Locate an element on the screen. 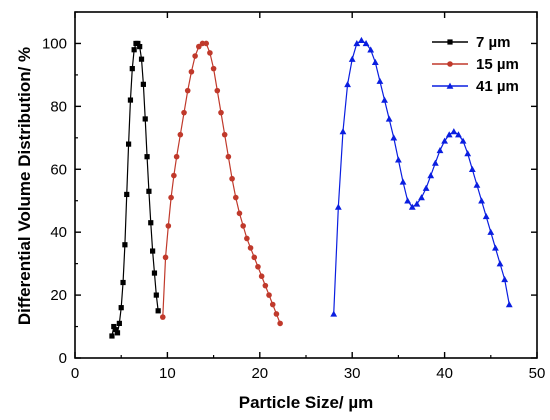 This screenshot has height=420, width=550. x-axis-title: Particle Size/ µm is located at coordinates (306, 402).